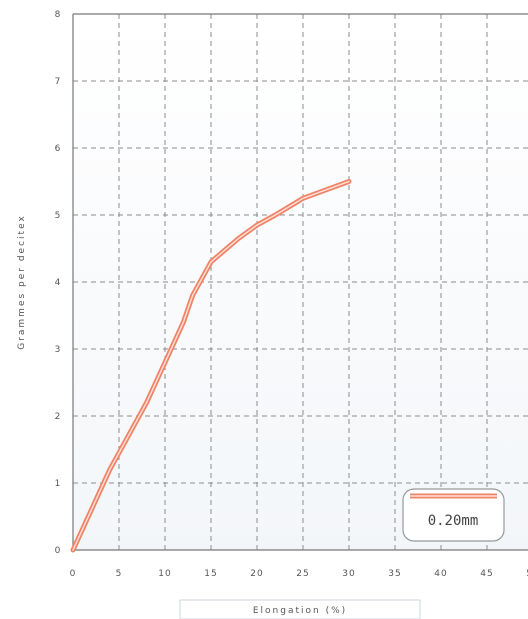 The image size is (528, 619). I want to click on x-tick-label-15: 15, so click(210, 574).